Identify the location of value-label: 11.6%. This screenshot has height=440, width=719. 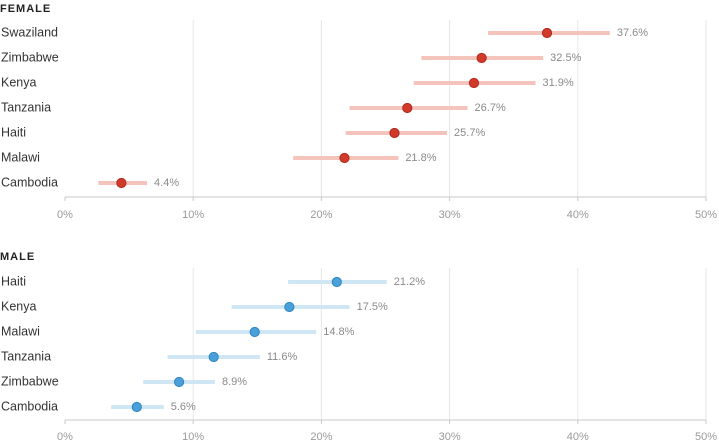
(282, 357).